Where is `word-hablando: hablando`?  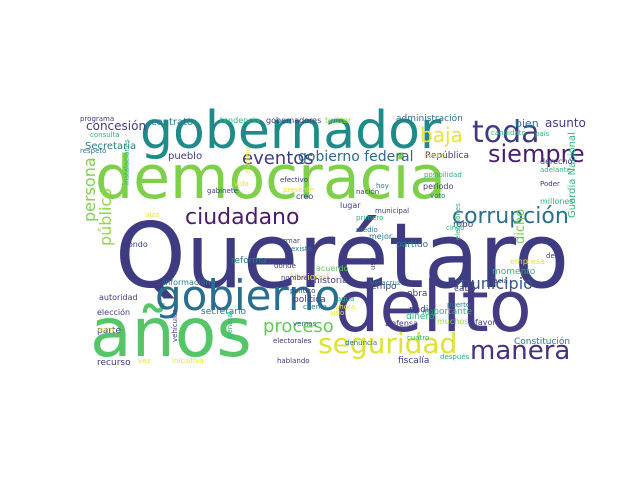
word-hablando: hablando is located at coordinates (293, 361).